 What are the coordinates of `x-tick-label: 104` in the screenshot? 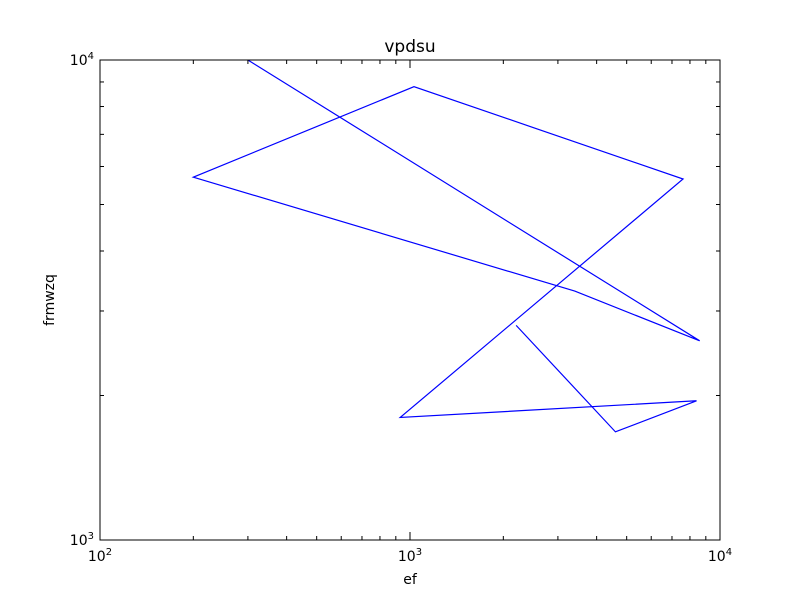 It's located at (720, 556).